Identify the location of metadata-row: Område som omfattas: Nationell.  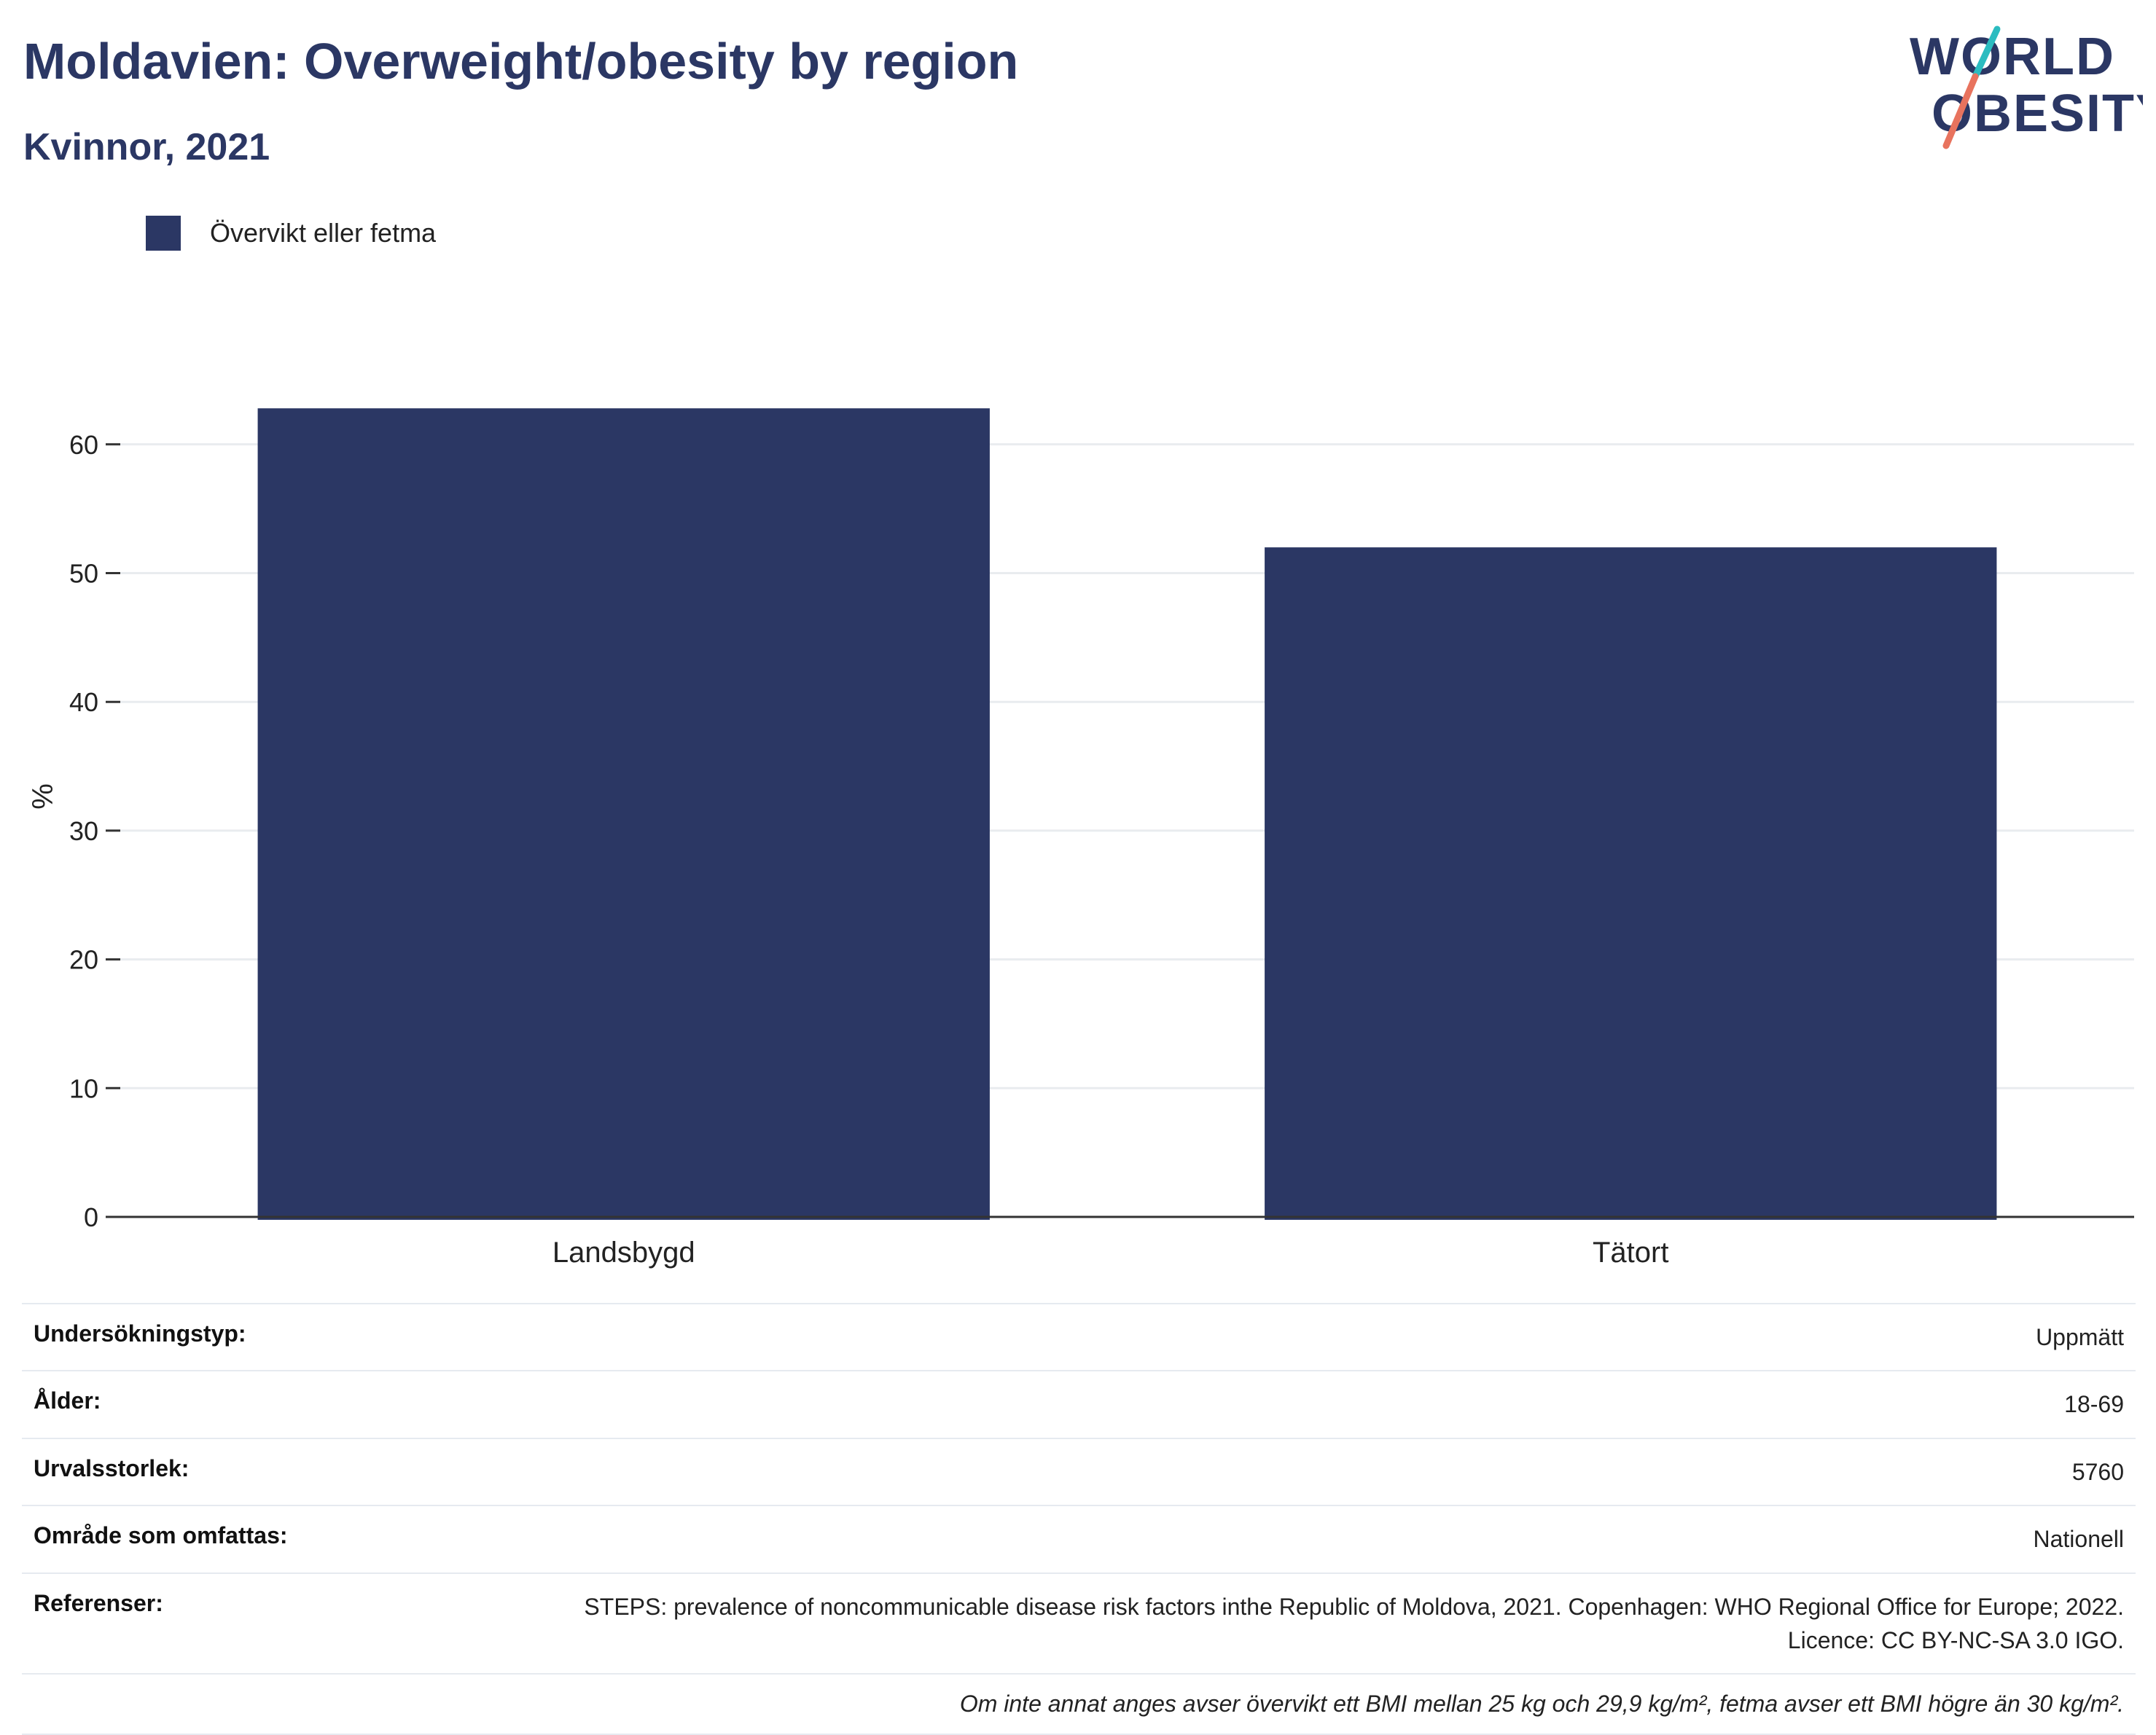
(1079, 1539).